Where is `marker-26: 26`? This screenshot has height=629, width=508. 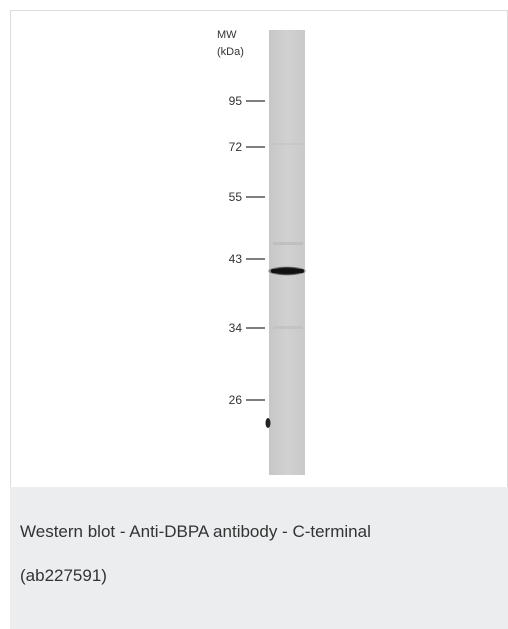 marker-26: 26 is located at coordinates (247, 400).